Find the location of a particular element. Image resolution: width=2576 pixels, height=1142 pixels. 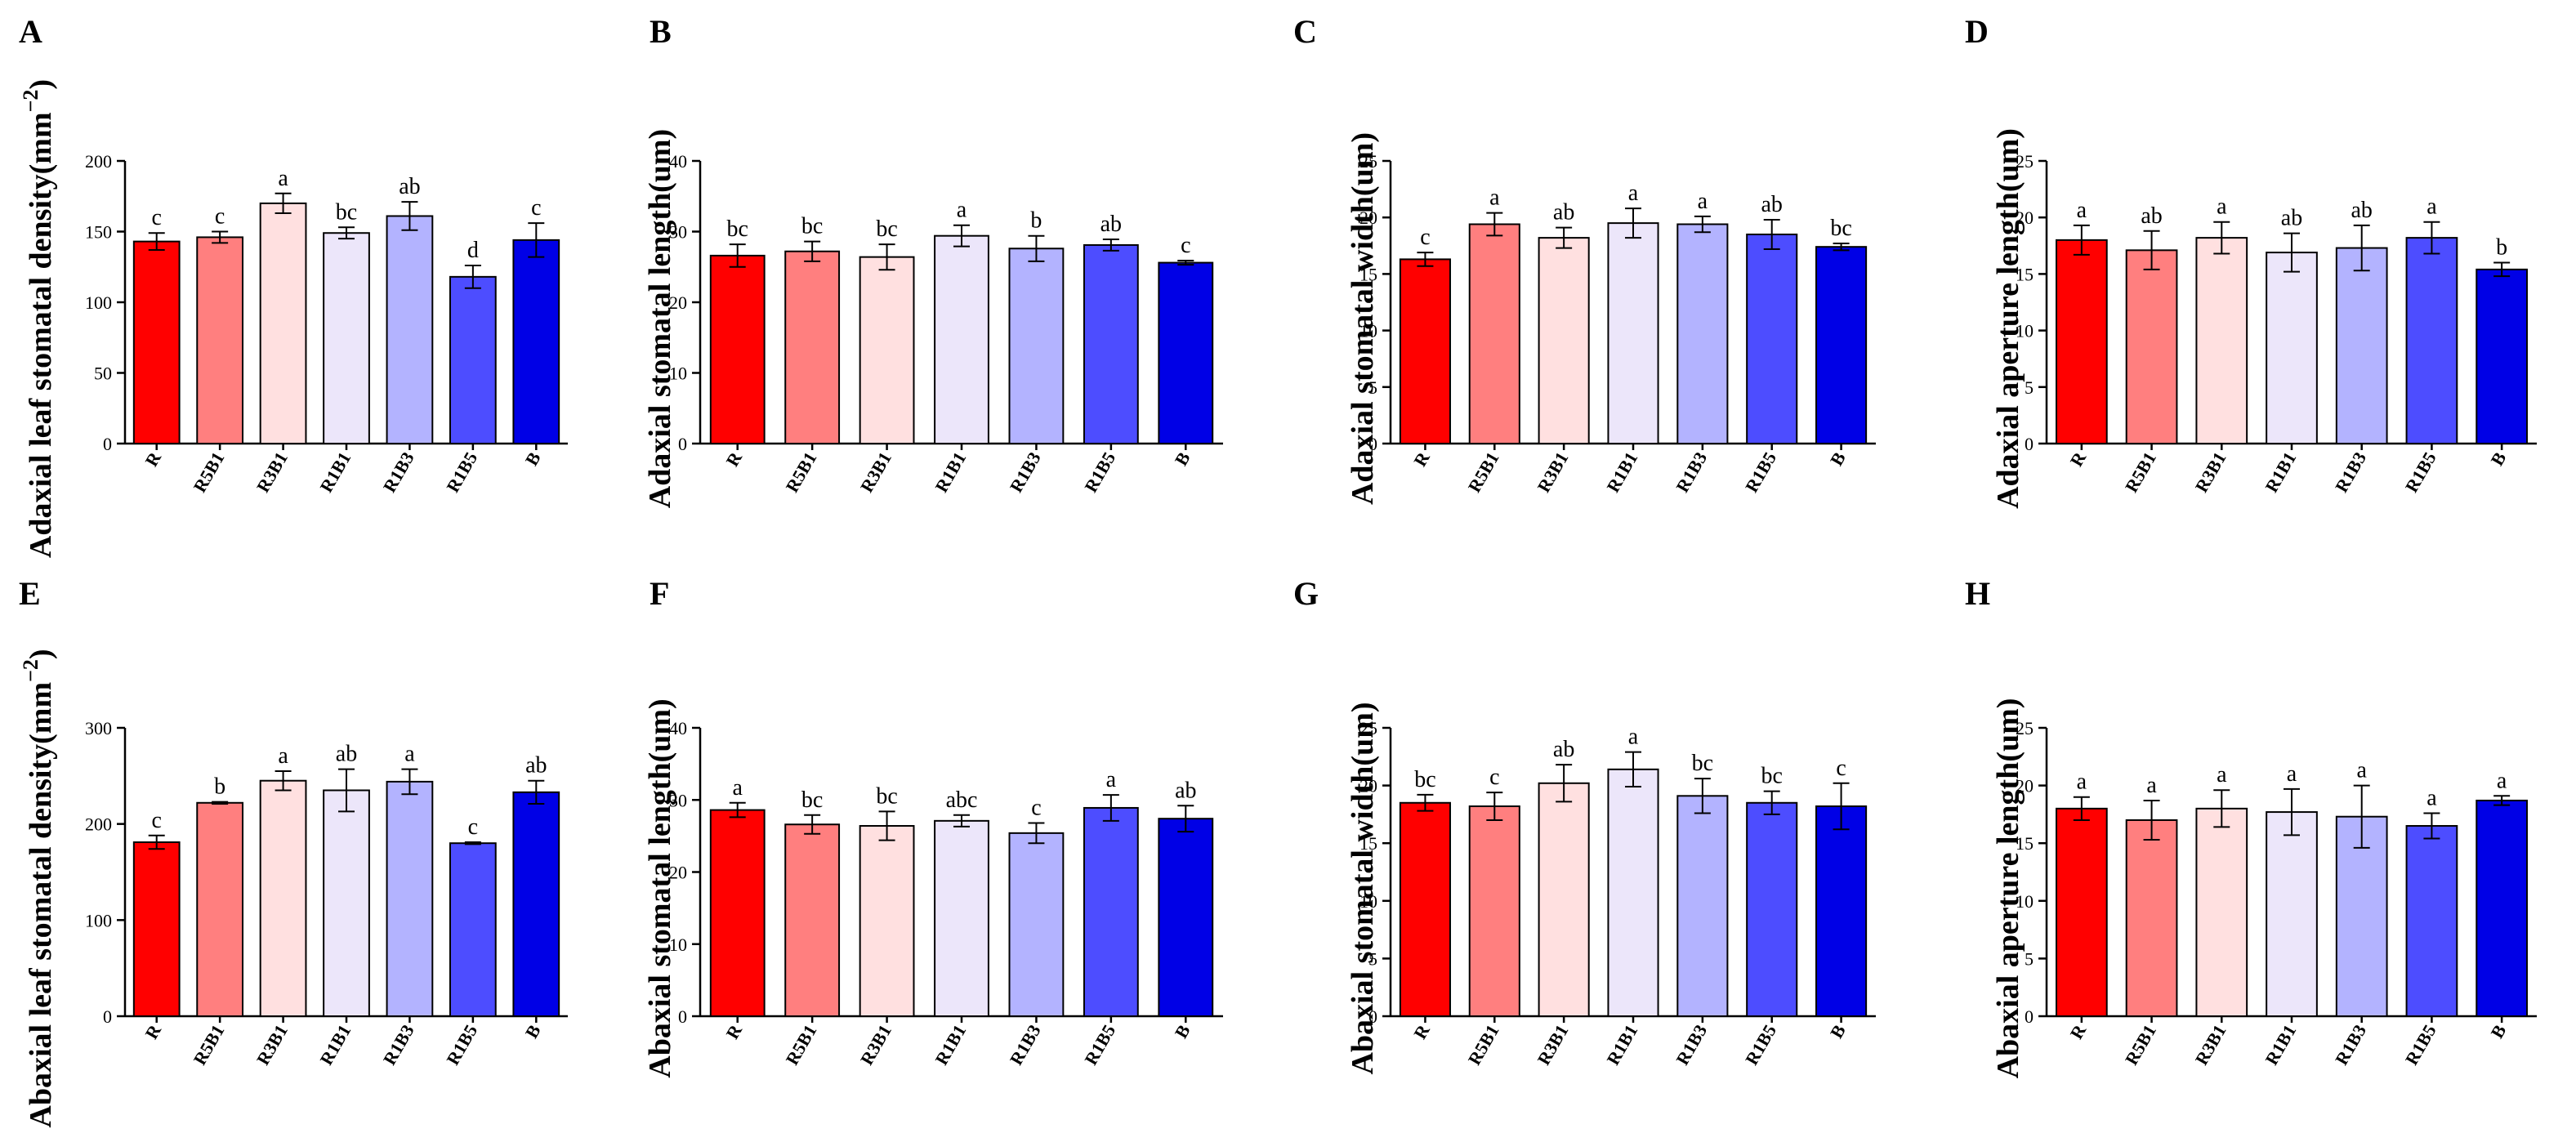

y-axis-title-text: Abaxial aperture length(um) is located at coordinates (2008, 888).